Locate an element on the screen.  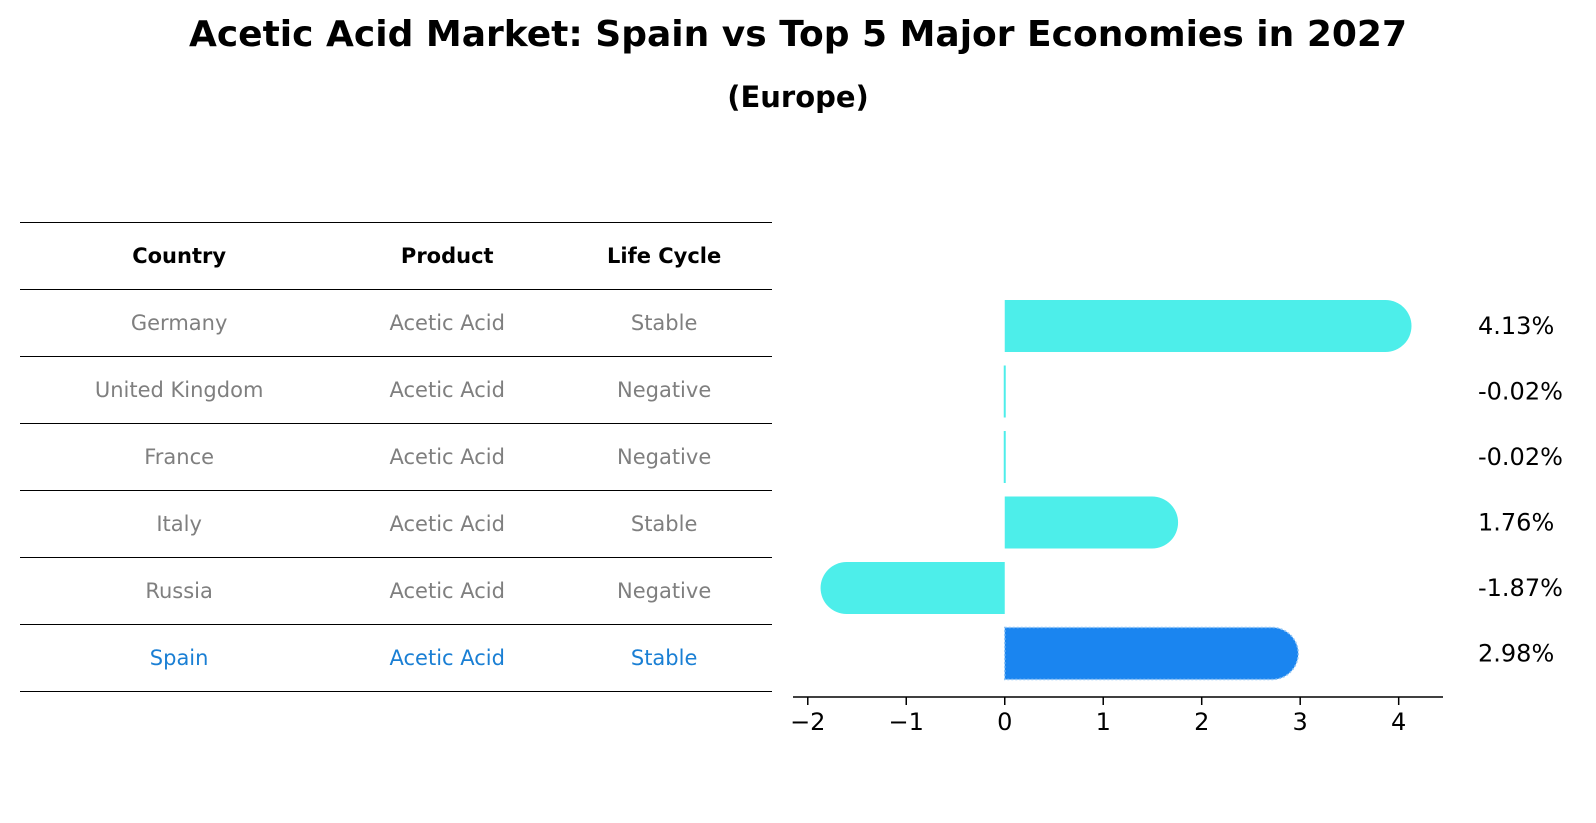
value-label-russia: -1.87% is located at coordinates (1520, 588).